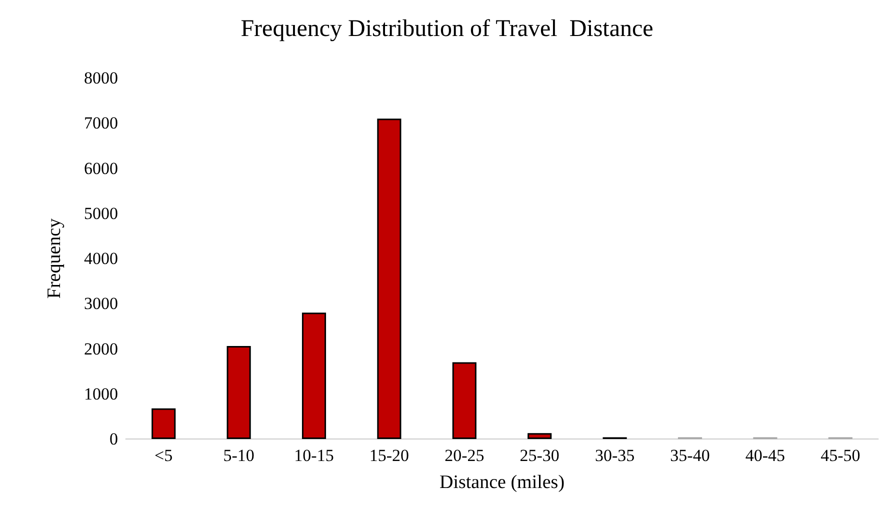 The height and width of the screenshot is (527, 894). What do you see at coordinates (540, 455) in the screenshot?
I see `x-tick-label: 25-30` at bounding box center [540, 455].